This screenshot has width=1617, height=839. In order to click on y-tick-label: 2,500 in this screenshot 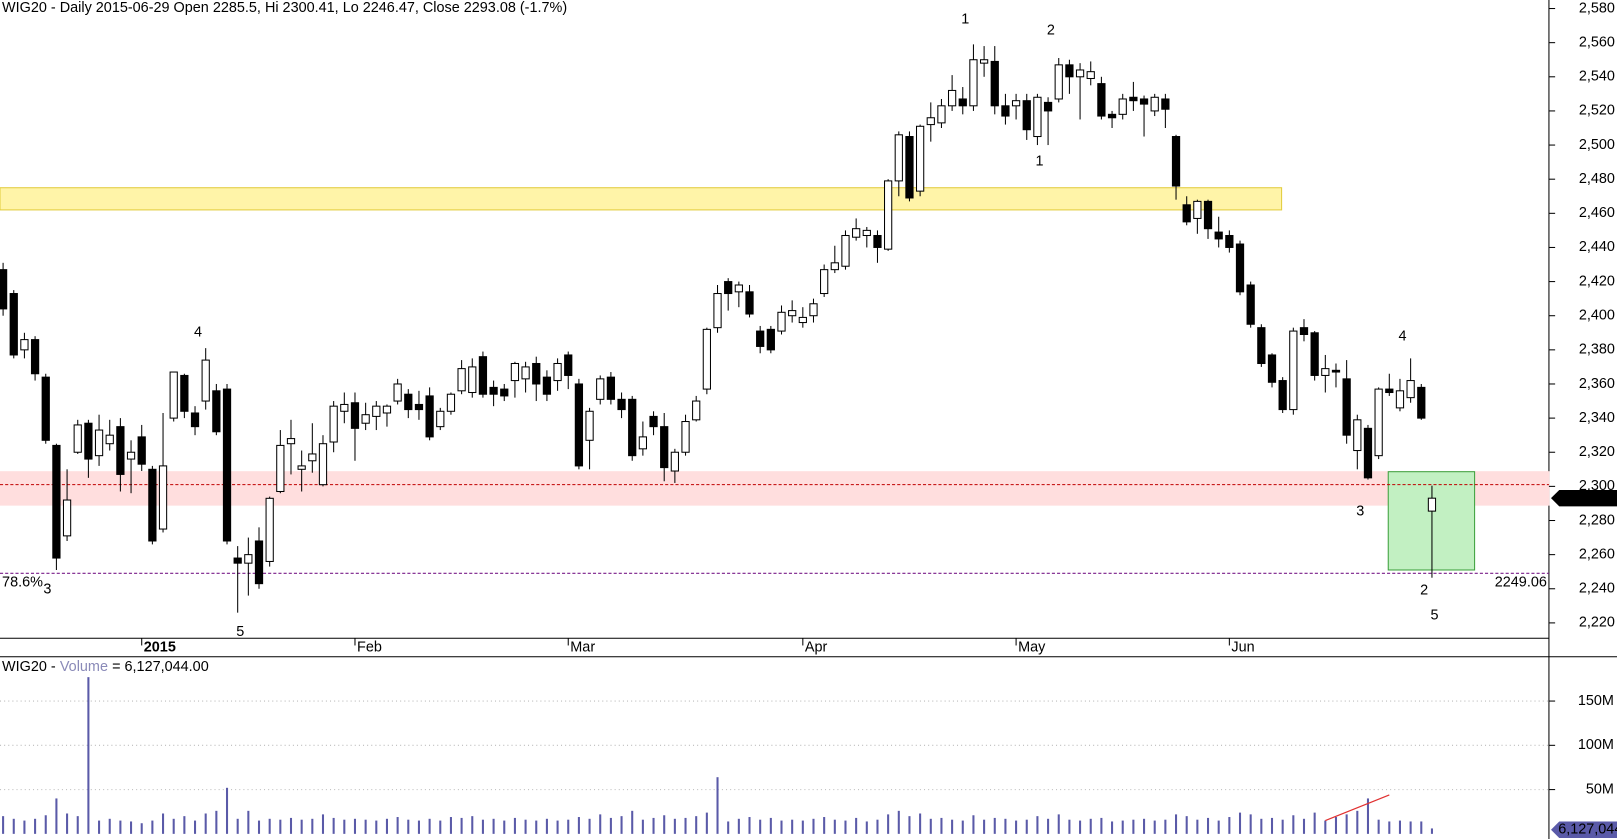, I will do `click(1597, 145)`.